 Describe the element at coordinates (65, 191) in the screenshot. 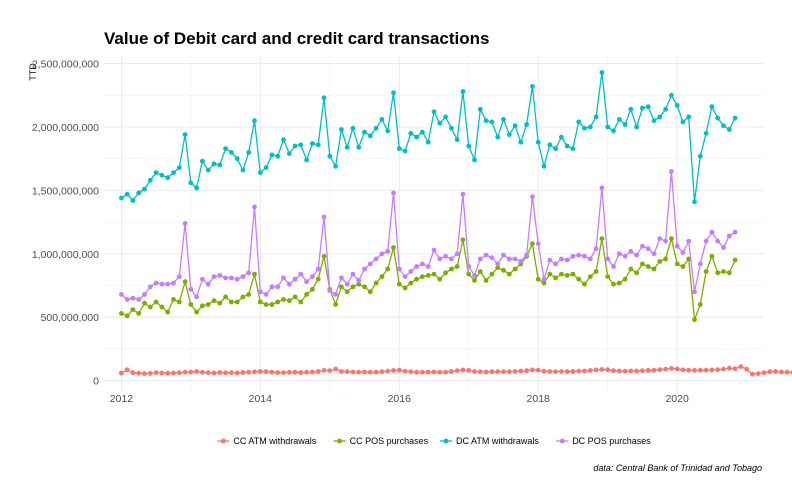

I see `y-tick-label: 1,500,000,000` at that location.